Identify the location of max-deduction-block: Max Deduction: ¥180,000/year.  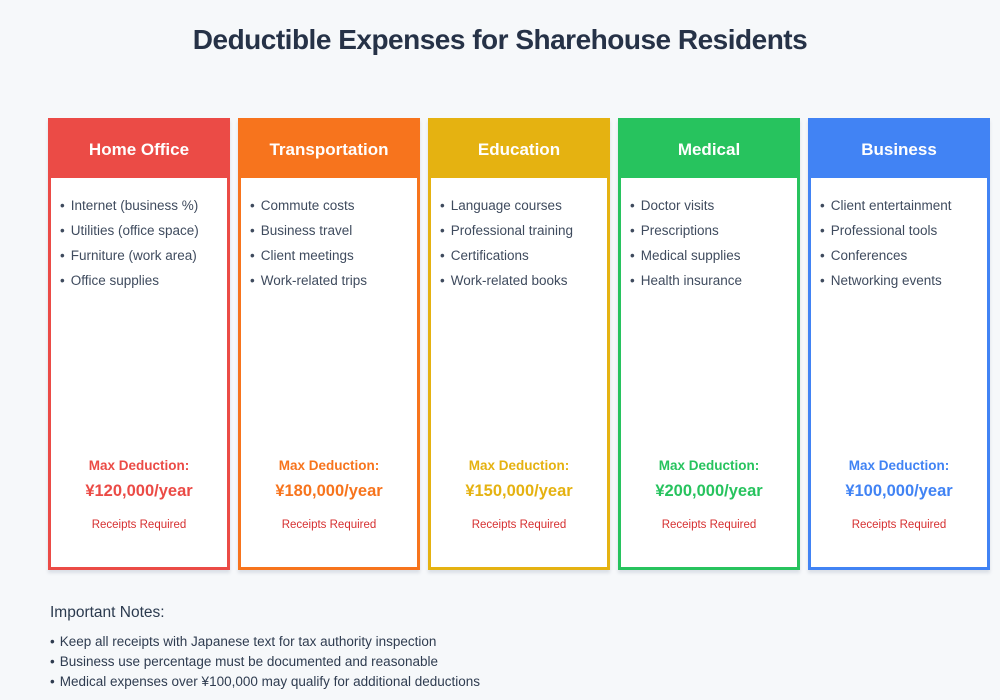
(329, 479).